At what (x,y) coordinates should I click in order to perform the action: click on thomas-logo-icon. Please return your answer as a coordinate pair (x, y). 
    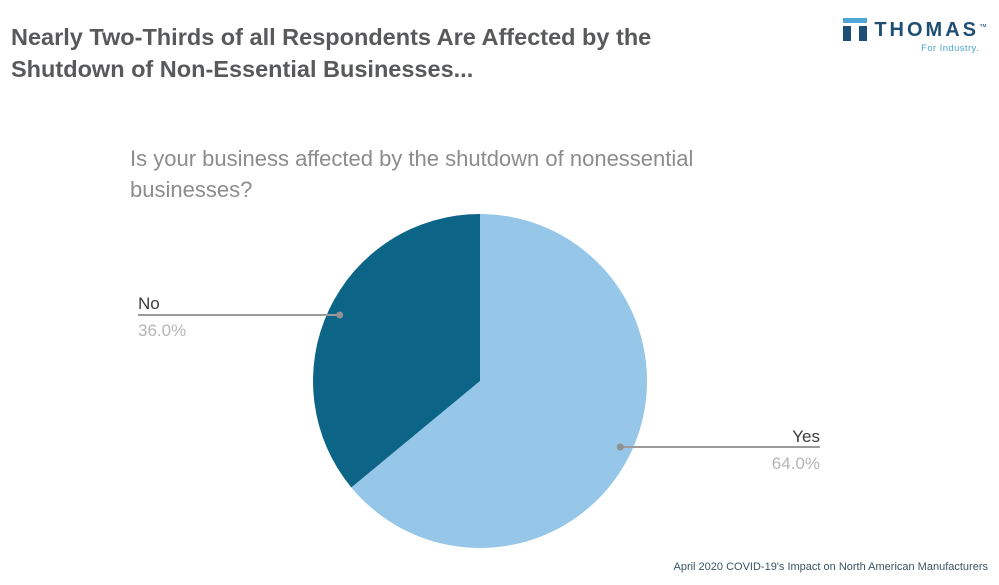
    Looking at the image, I should click on (855, 29).